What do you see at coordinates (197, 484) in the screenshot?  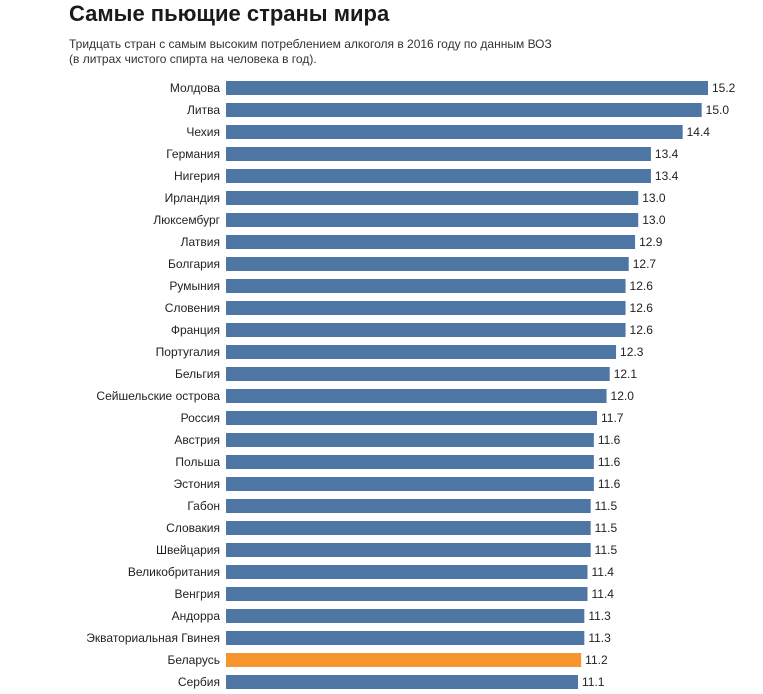 I see `category-label: Эстония` at bounding box center [197, 484].